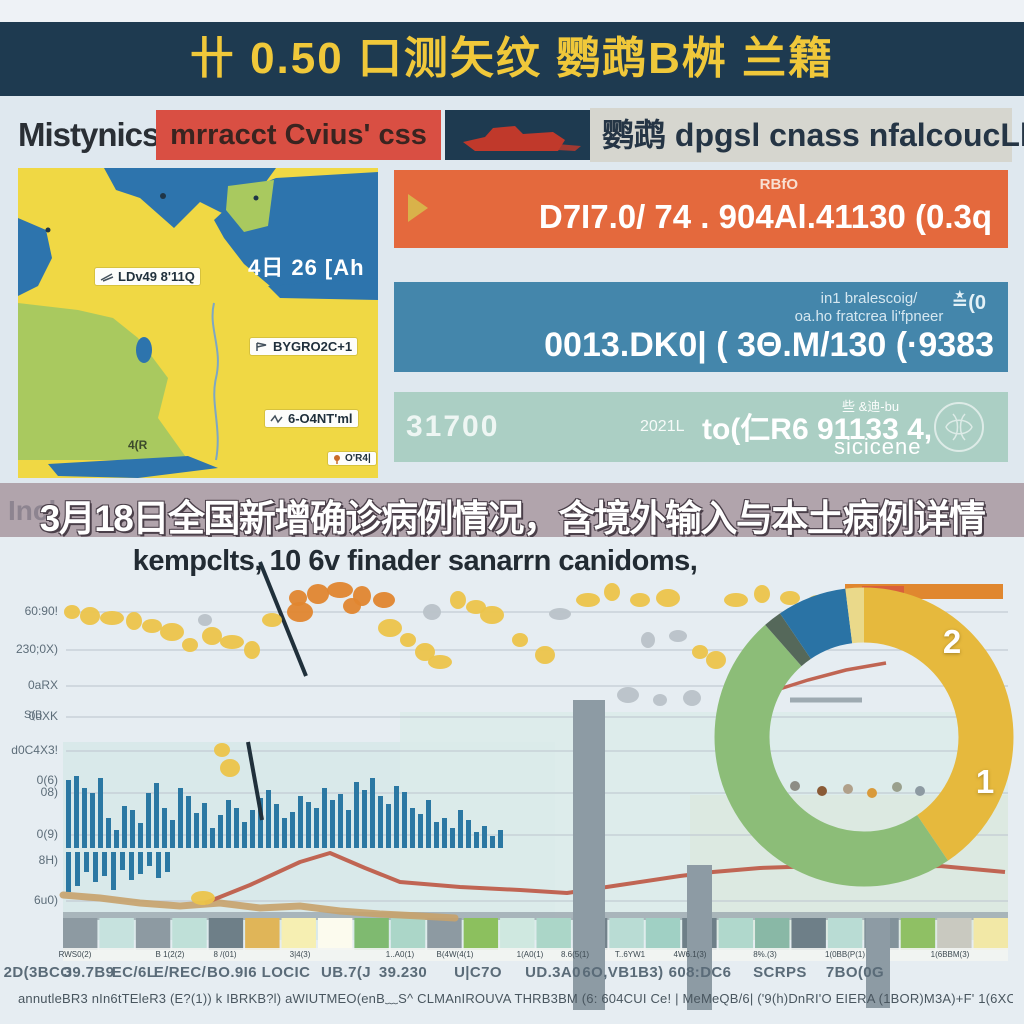 Image resolution: width=1024 pixels, height=1024 pixels. What do you see at coordinates (198, 323) in the screenshot?
I see `china-map` at bounding box center [198, 323].